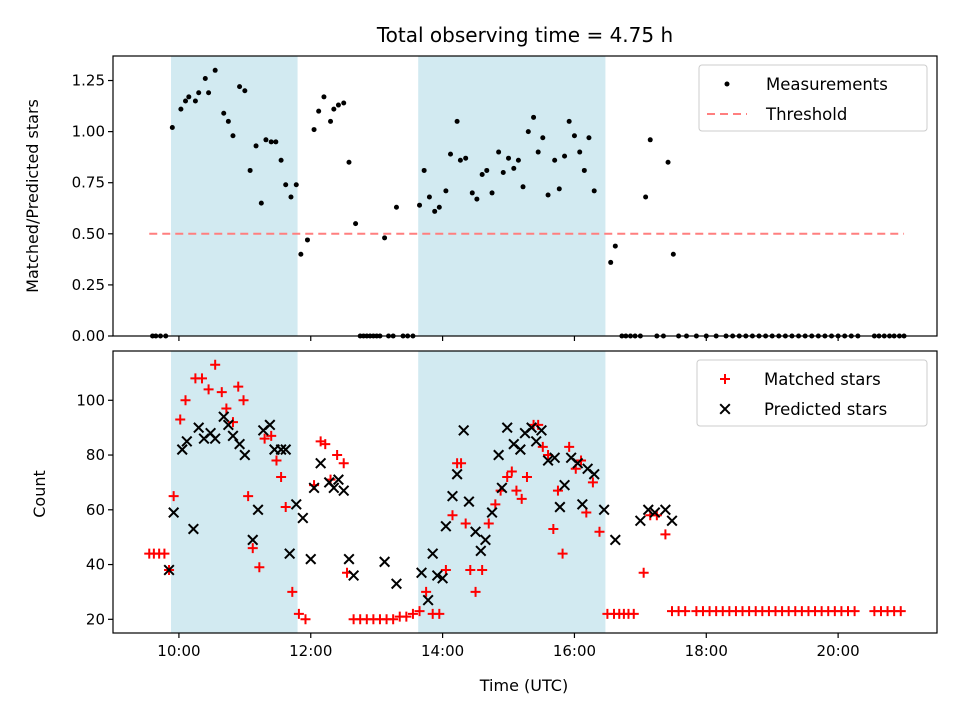 This screenshot has height=720, width=960. What do you see at coordinates (825, 409) in the screenshot?
I see `legend-label: Predicted stars` at bounding box center [825, 409].